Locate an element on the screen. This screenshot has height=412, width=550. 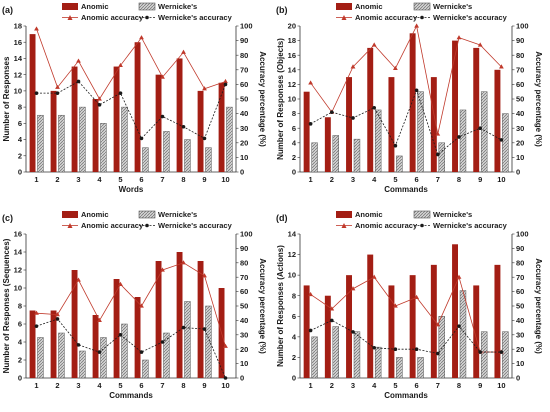
x-tick-label: 7 is located at coordinates (162, 385).